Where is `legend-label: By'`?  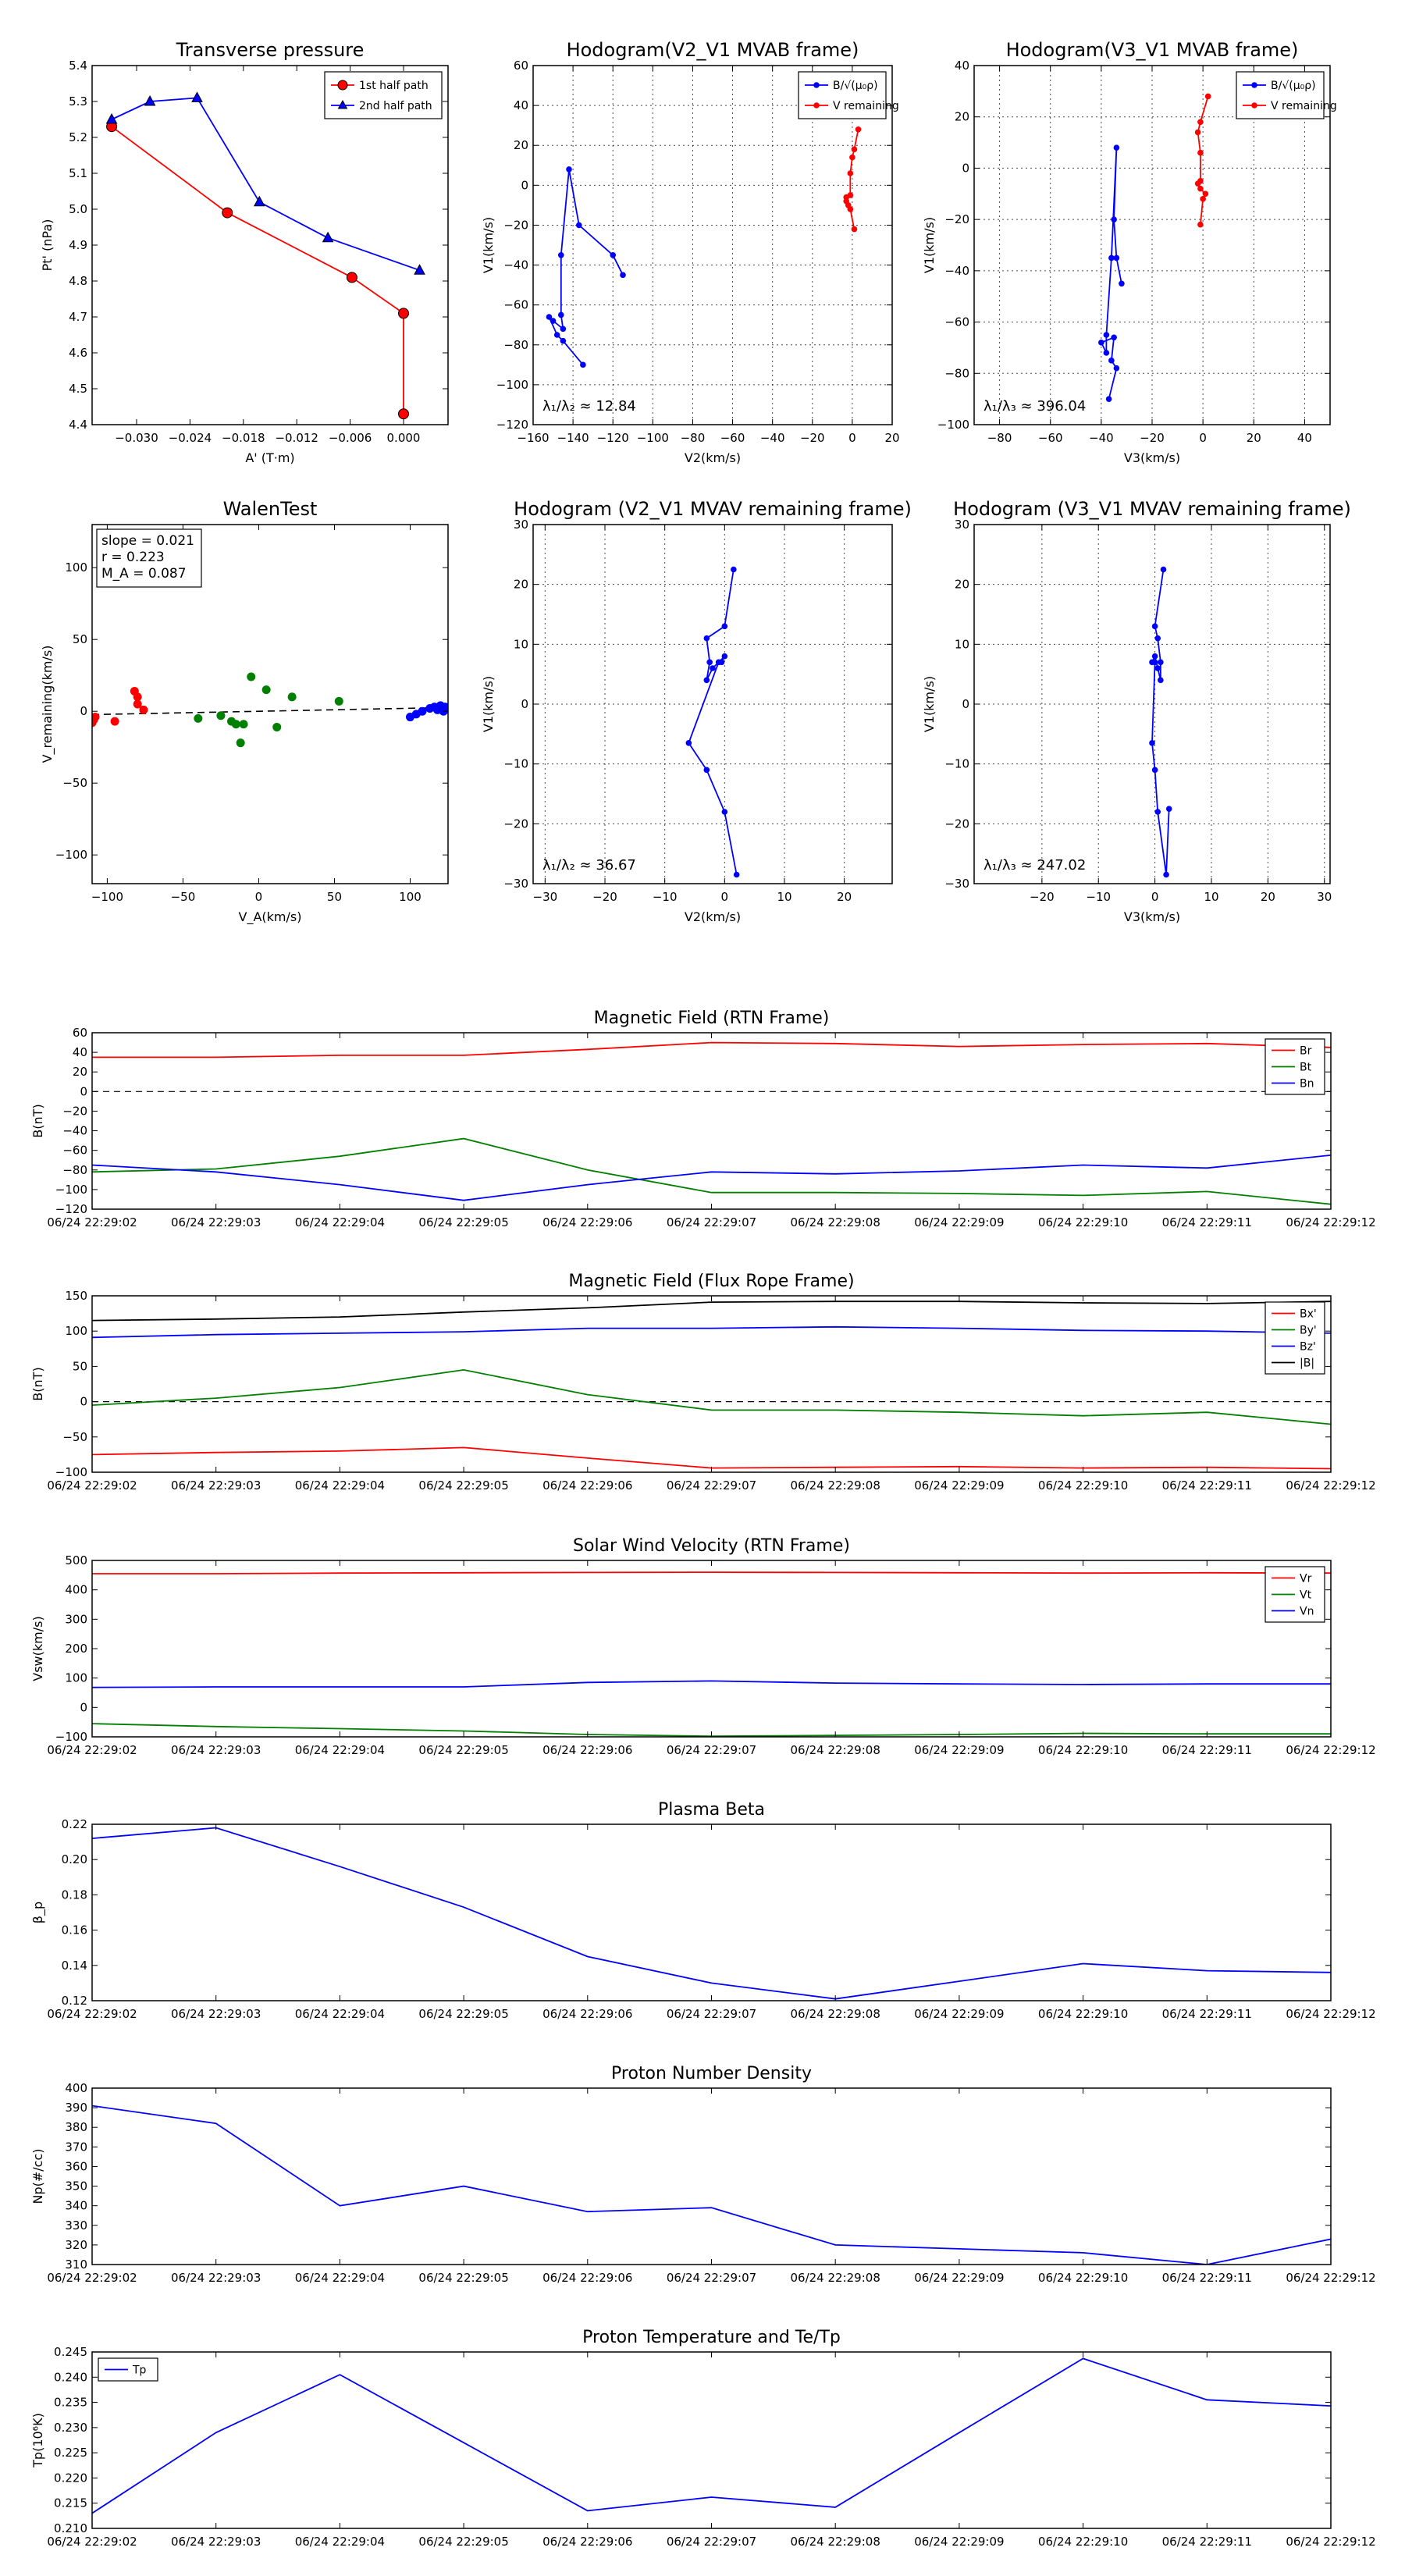
legend-label: By' is located at coordinates (1308, 1331).